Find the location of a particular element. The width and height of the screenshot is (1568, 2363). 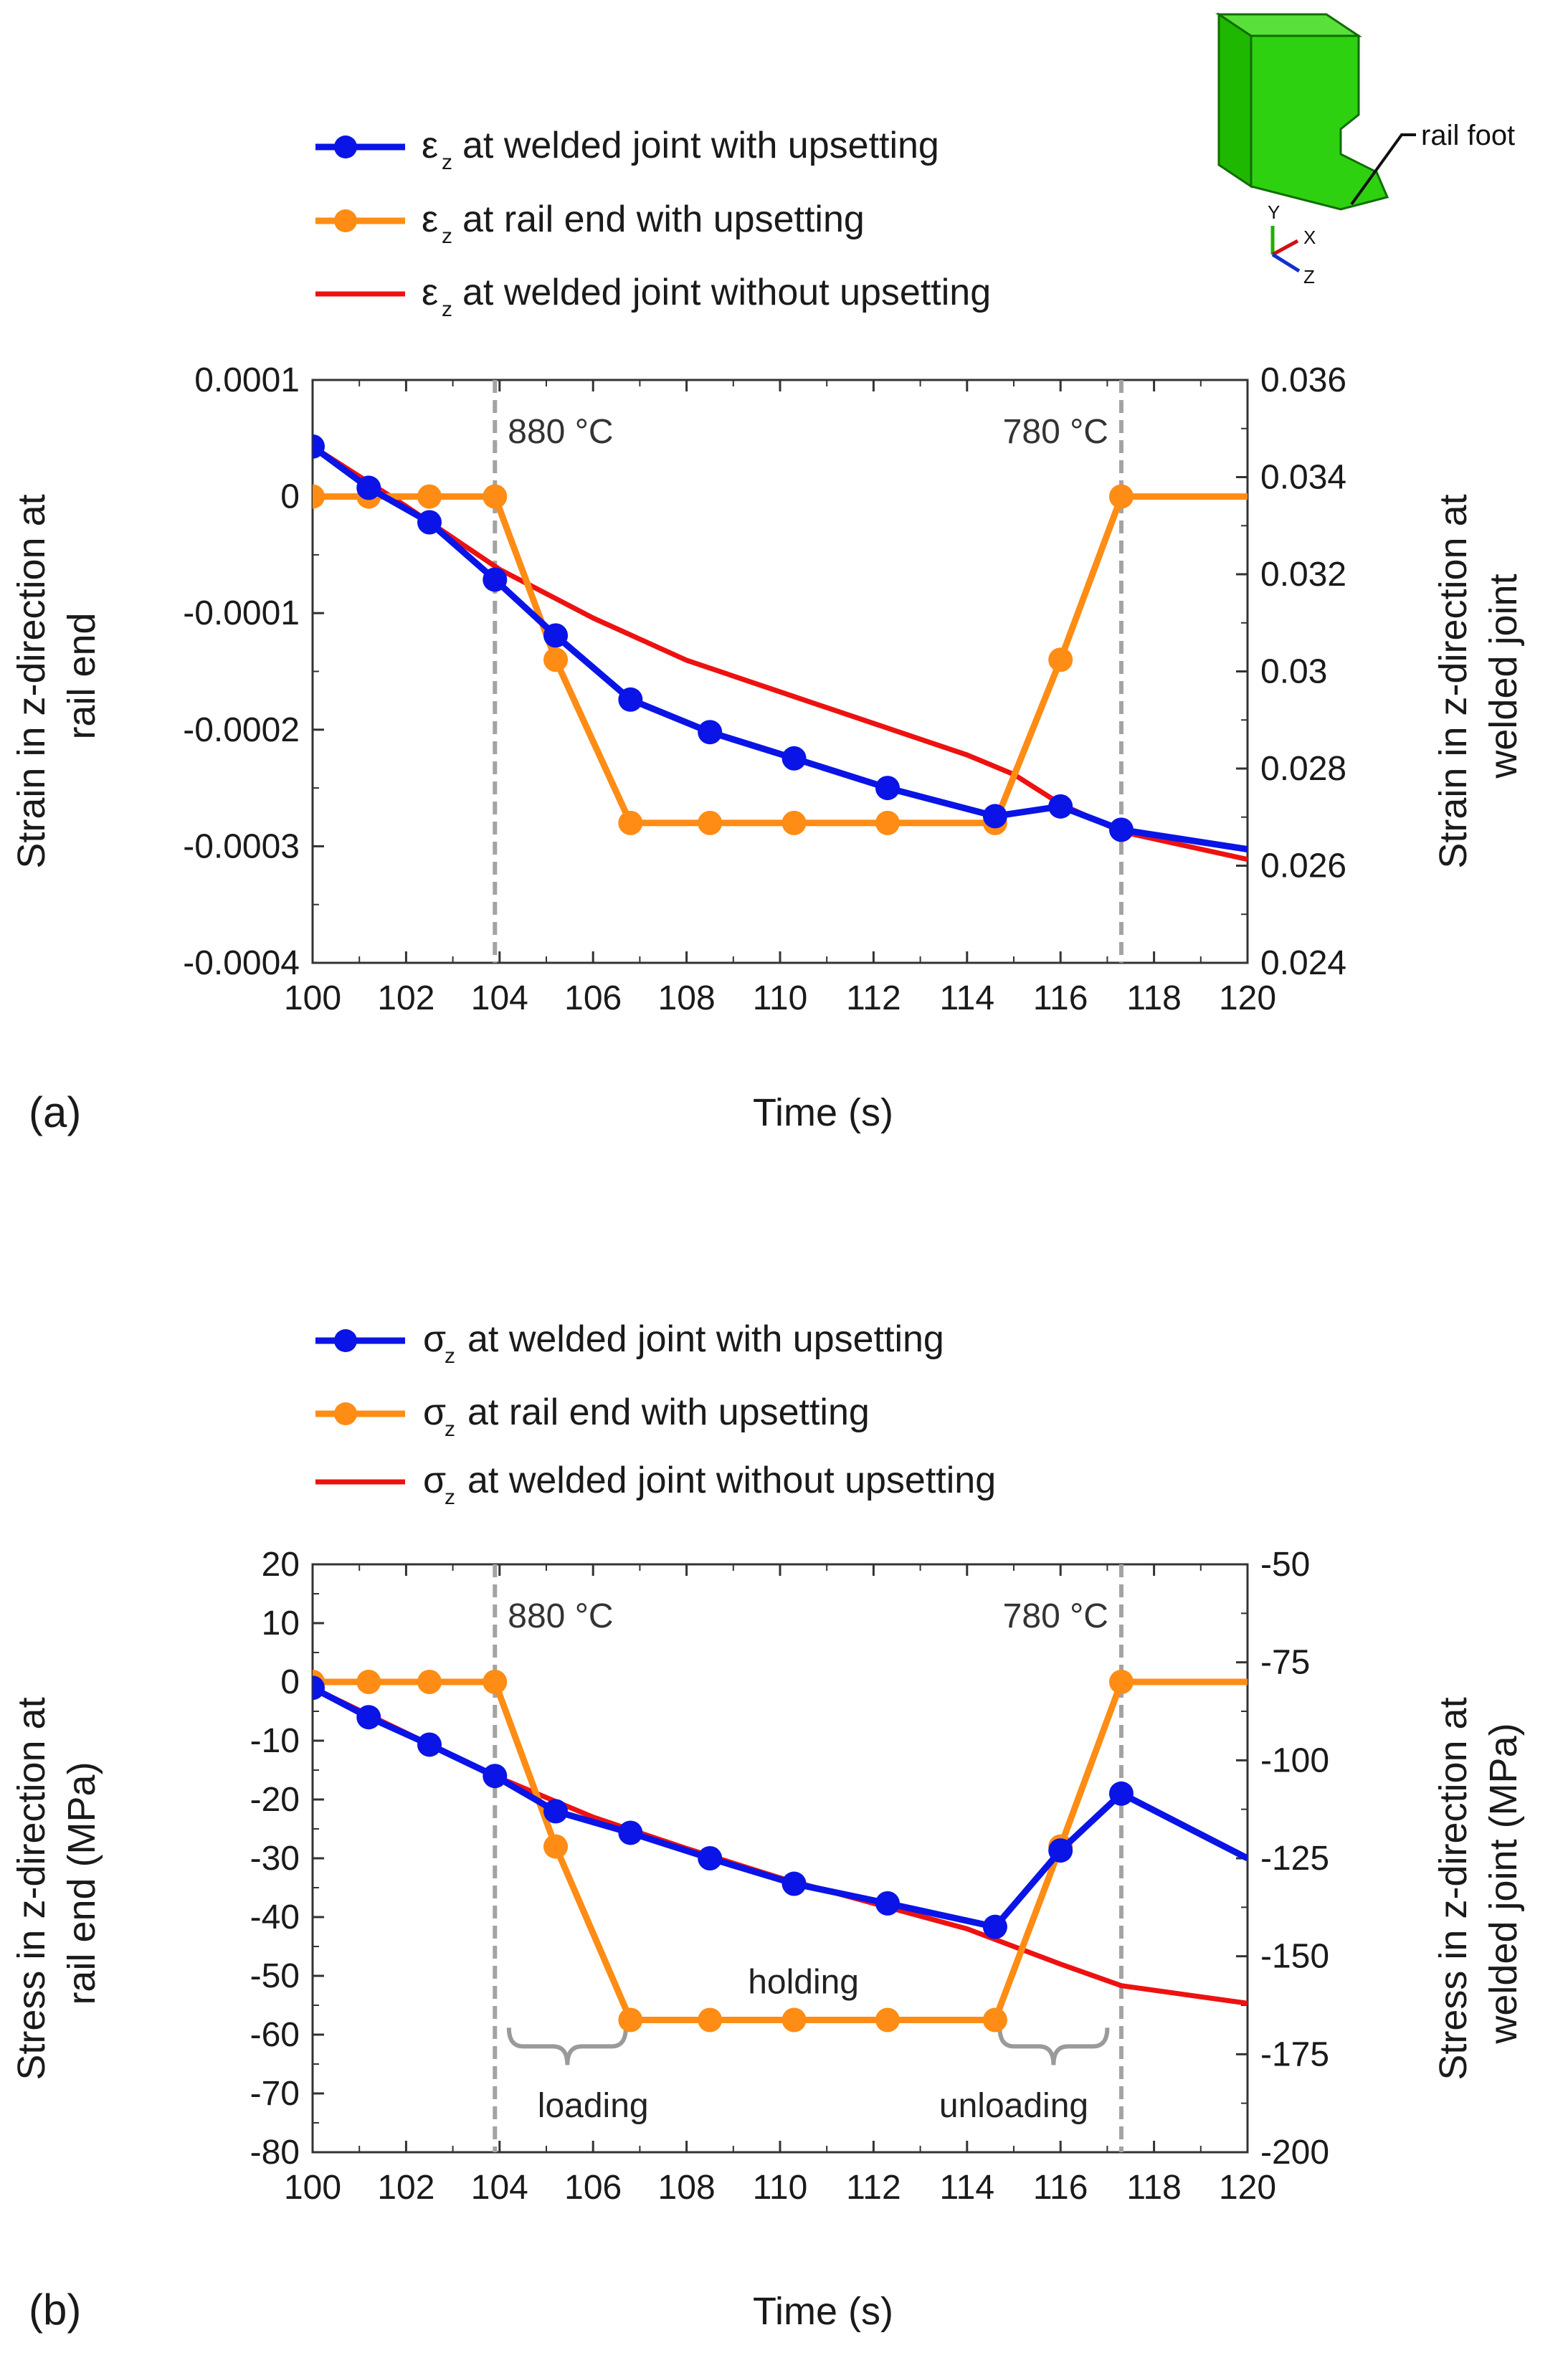

y-tick-label-b: -60 is located at coordinates (275, 2035).